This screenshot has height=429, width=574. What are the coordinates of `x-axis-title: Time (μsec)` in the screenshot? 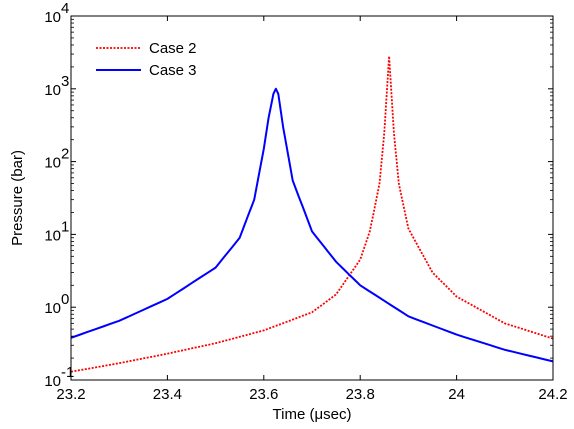 It's located at (312, 414).